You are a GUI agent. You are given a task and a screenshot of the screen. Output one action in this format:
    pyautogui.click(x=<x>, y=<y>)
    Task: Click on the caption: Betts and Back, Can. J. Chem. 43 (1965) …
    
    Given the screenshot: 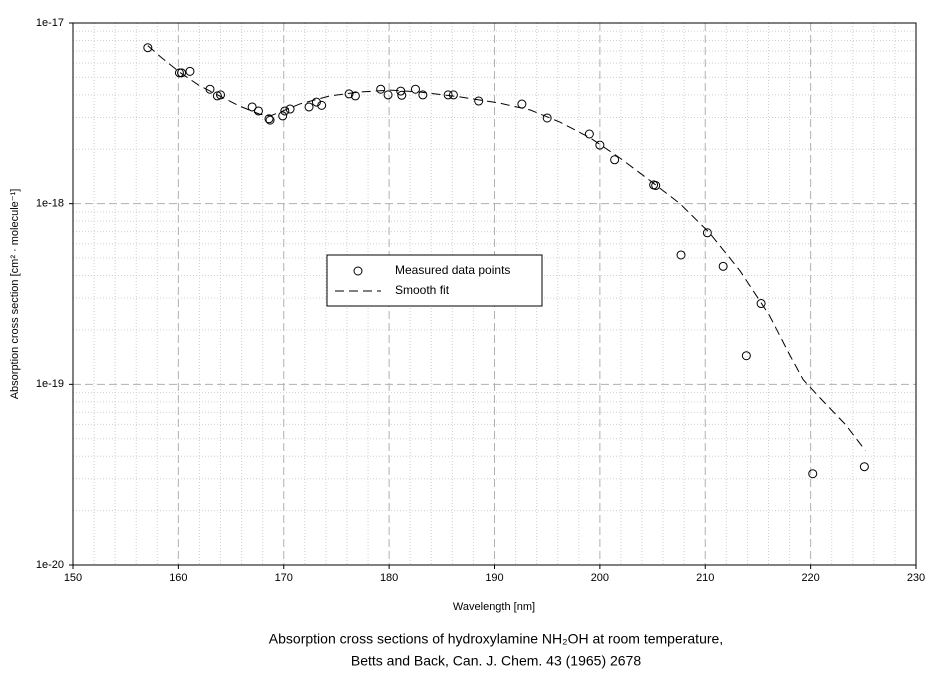 What is the action you would take?
    pyautogui.click(x=496, y=661)
    